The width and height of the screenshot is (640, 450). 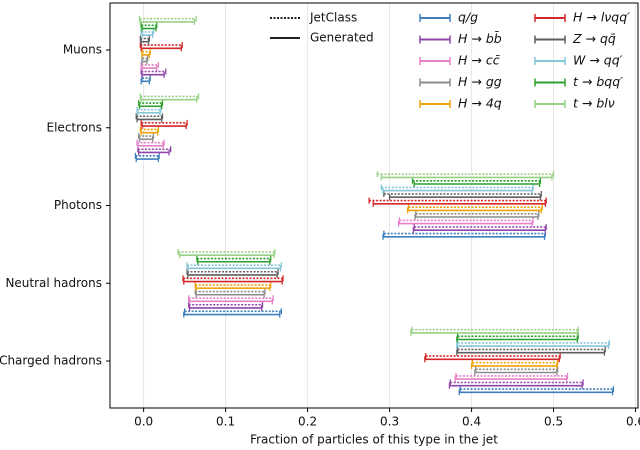 What do you see at coordinates (307, 422) in the screenshot?
I see `x-tick-label: 0.2` at bounding box center [307, 422].